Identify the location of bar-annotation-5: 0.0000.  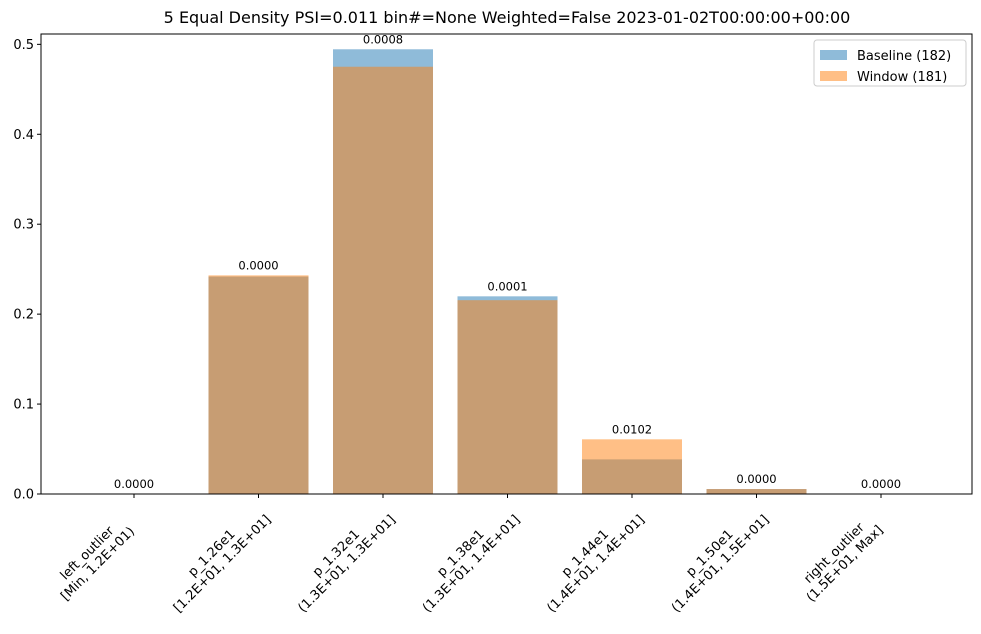
(756, 479).